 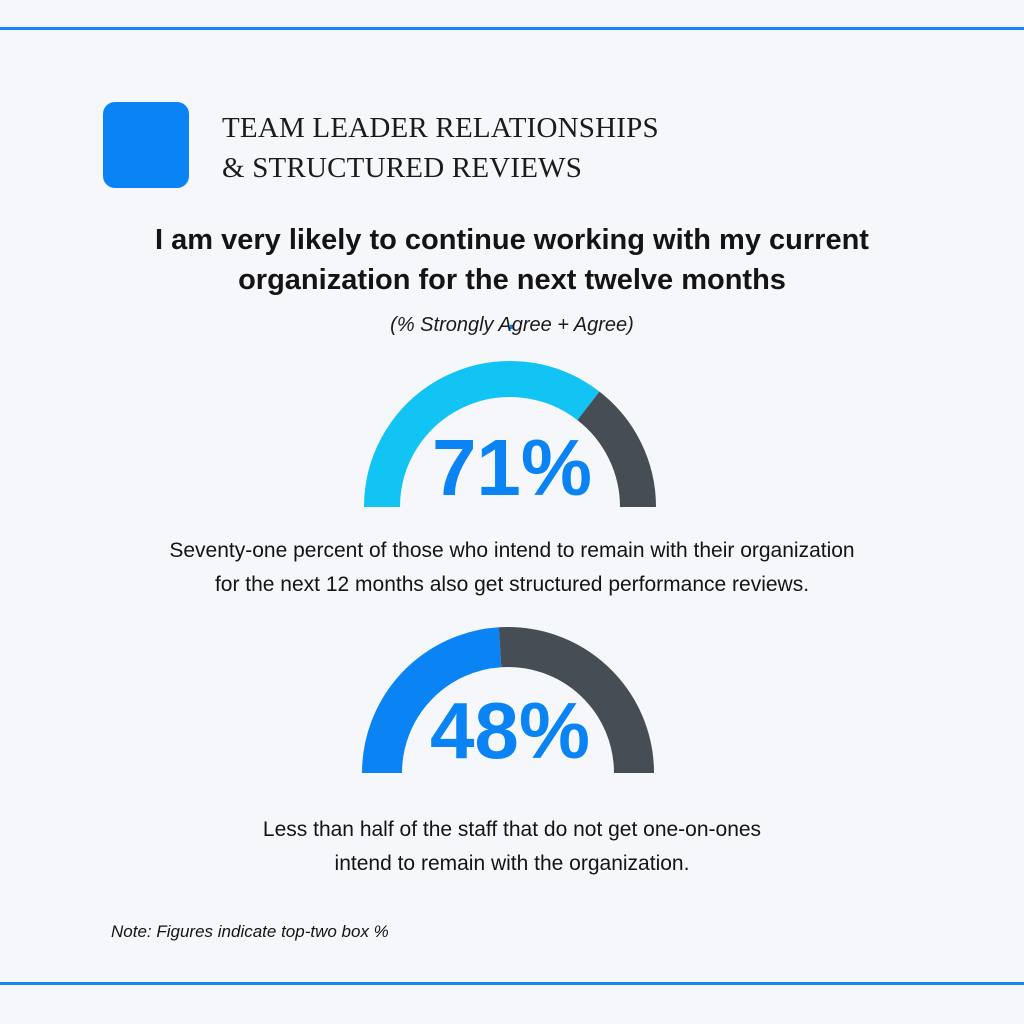 I want to click on section-title-line-1: TEAM LEADER RELATIONSHIPS, so click(x=440, y=128).